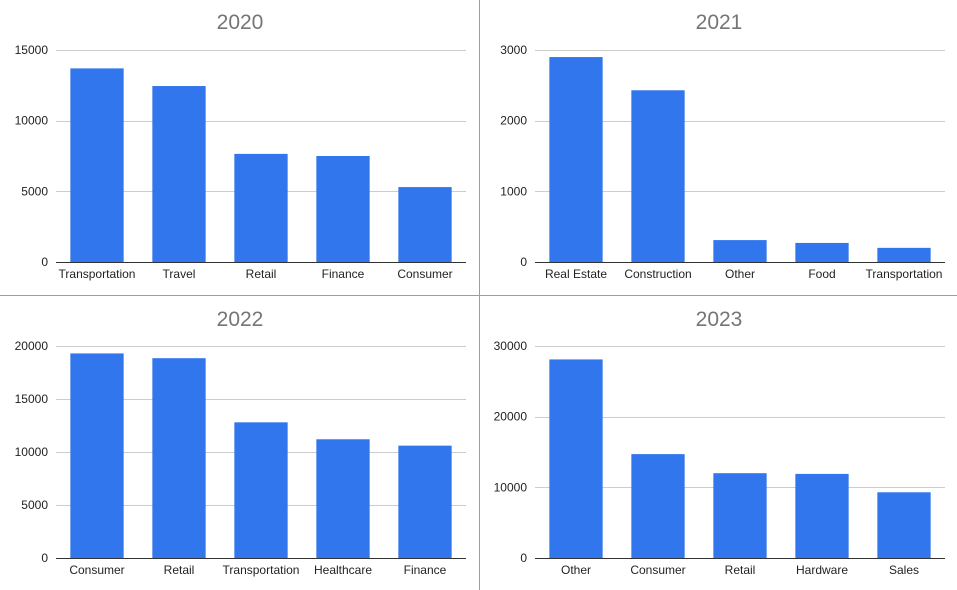  Describe the element at coordinates (240, 22) in the screenshot. I see `chart-title: 2020` at that location.